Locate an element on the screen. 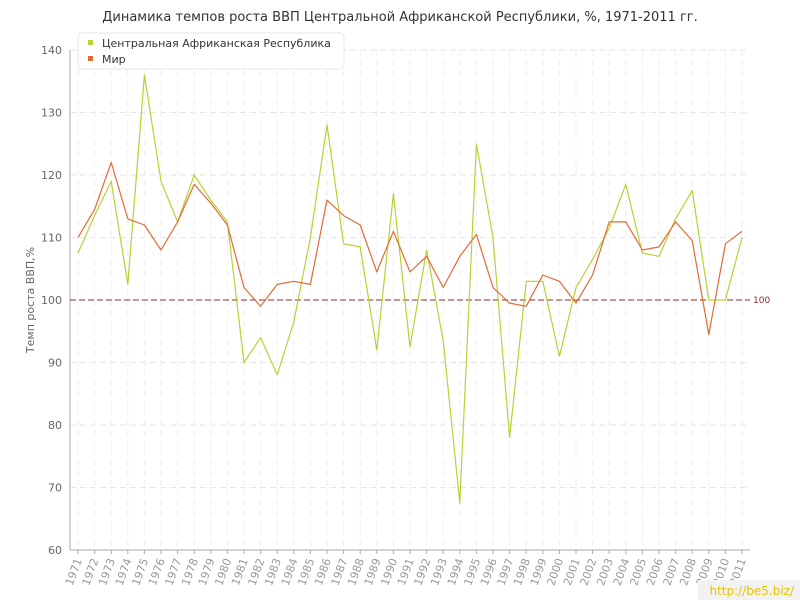 Image resolution: width=800 pixels, height=600 pixels. y-tick-label: 80 is located at coordinates (55, 425).